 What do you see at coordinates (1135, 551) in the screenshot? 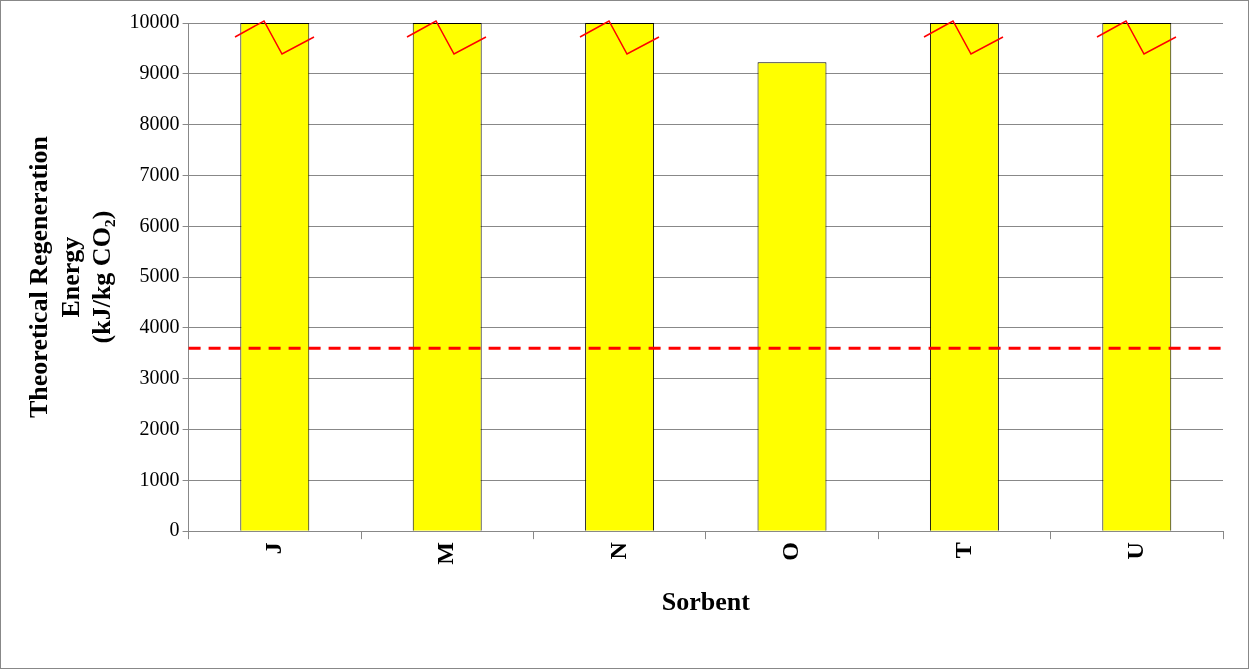
I see `x-tick-label: U` at bounding box center [1135, 551].